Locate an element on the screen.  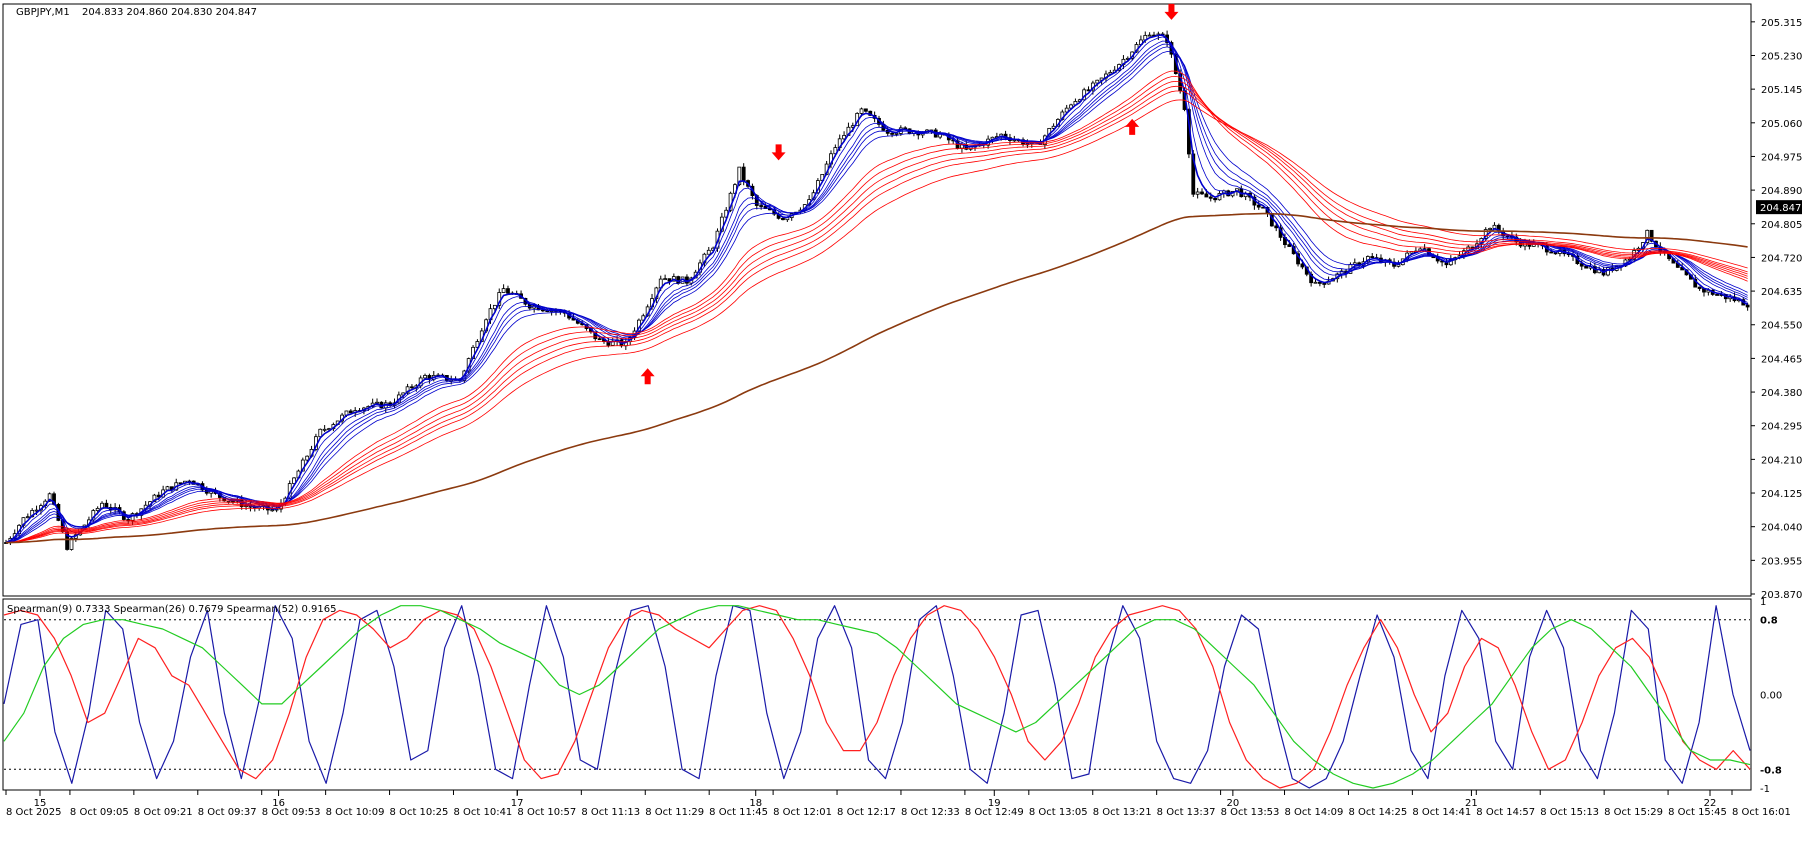
indicator-axis: 1 0.8 0.00 -0.8 -1 is located at coordinates (1771, 696).